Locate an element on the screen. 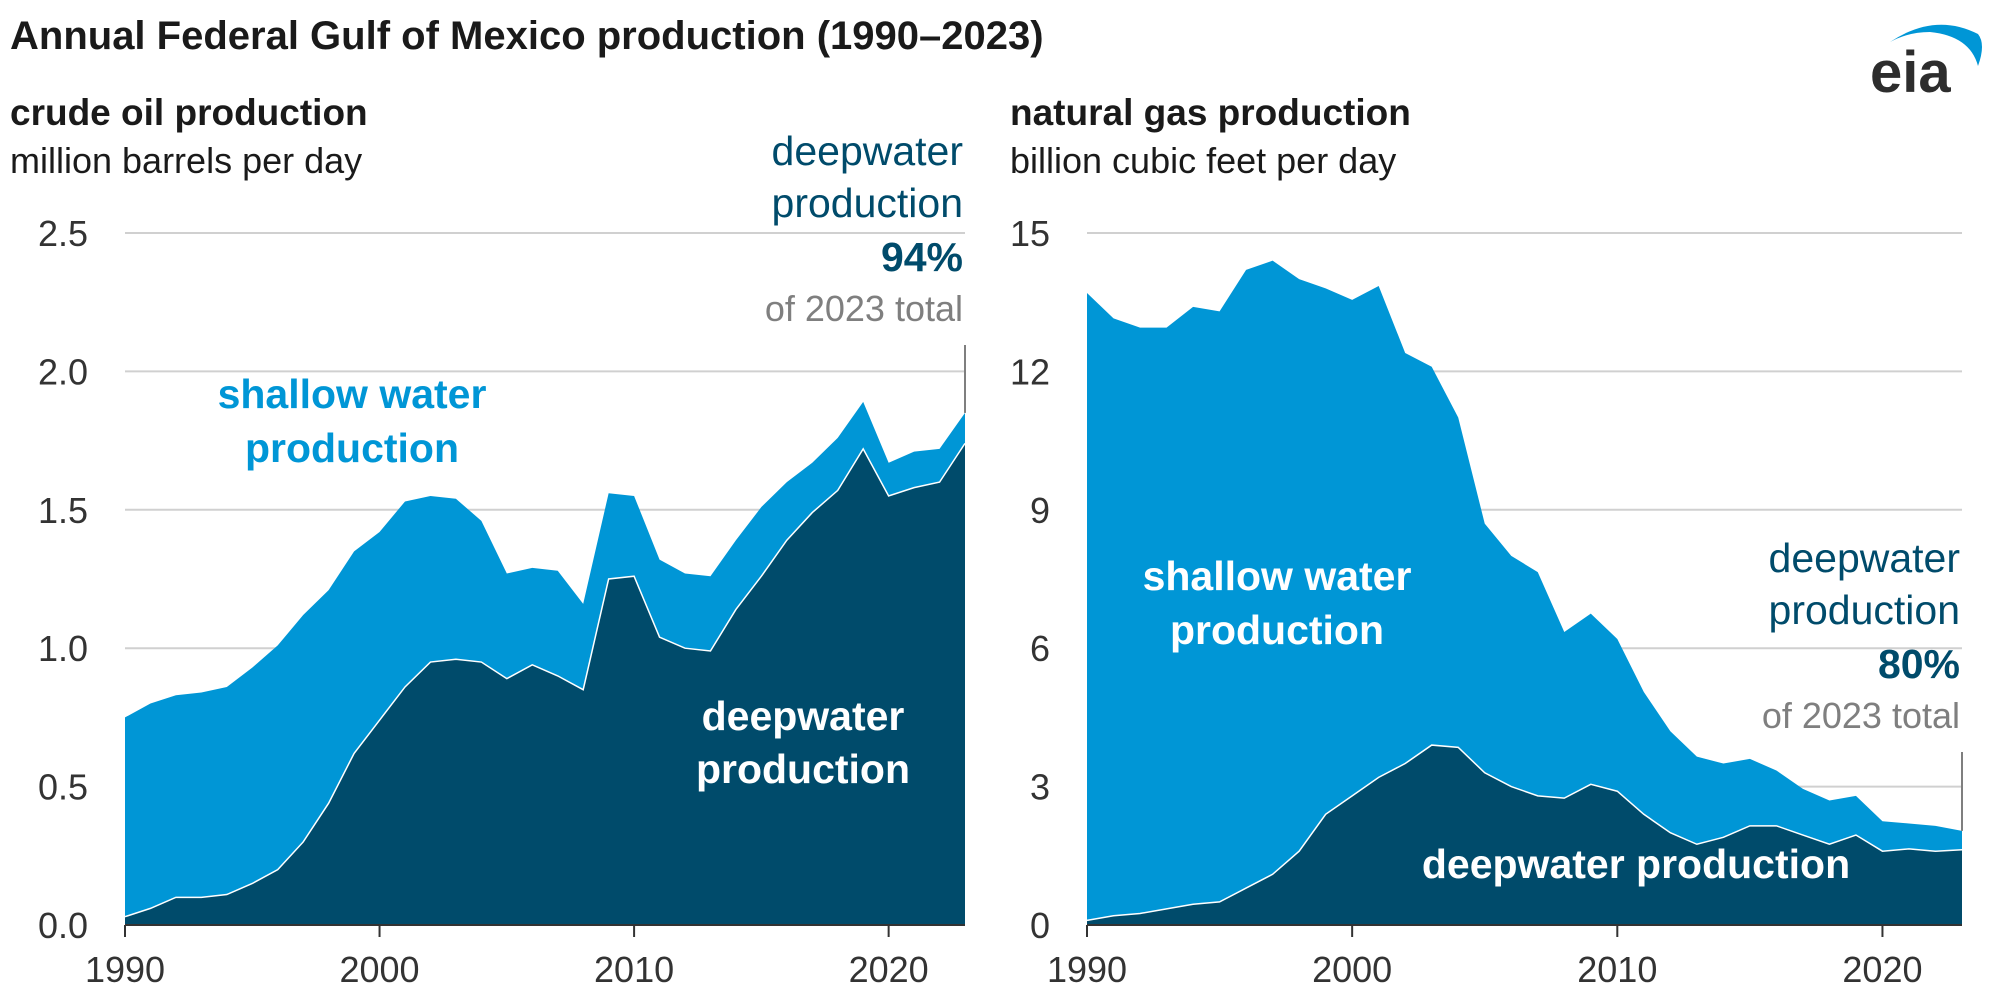  oil-chart-unit: million barrels per day is located at coordinates (186, 160).